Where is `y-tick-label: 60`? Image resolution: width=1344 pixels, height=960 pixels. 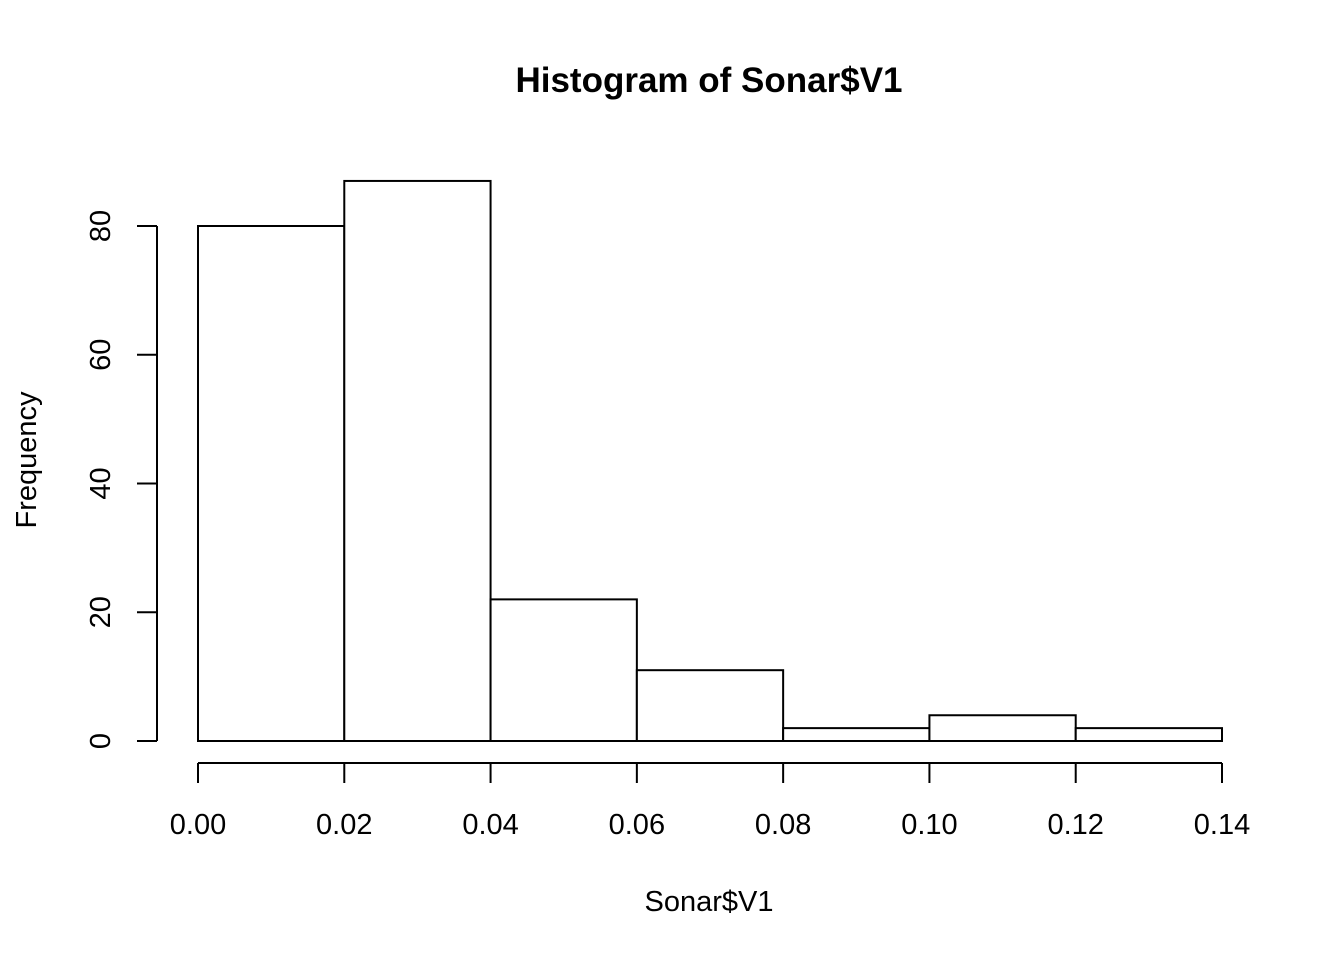
y-tick-label: 60 is located at coordinates (101, 355).